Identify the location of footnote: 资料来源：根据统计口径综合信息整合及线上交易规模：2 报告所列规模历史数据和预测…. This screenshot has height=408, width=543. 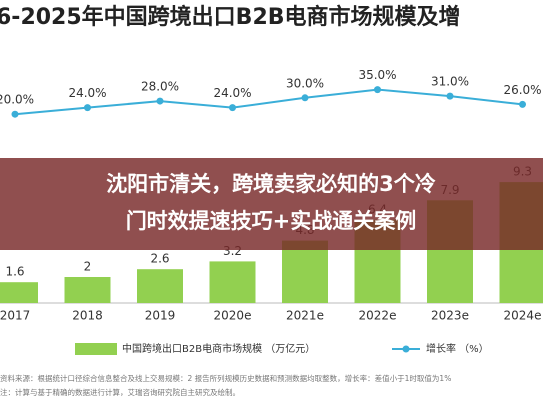
(225, 378).